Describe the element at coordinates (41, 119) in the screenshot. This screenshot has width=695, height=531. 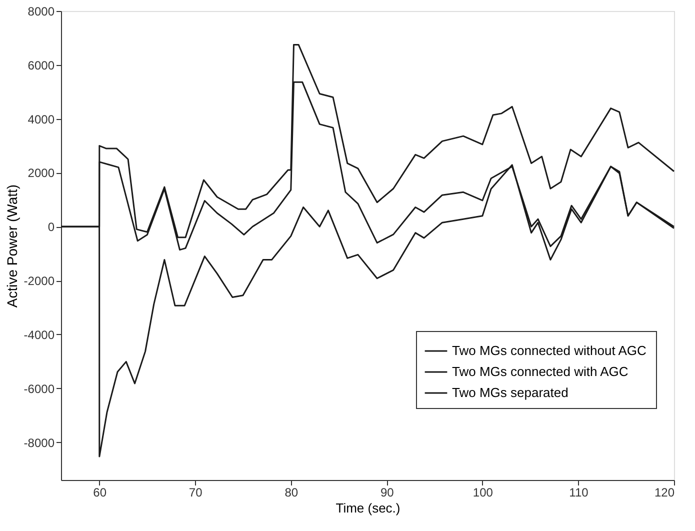
I see `y-tick-label: 4000` at that location.